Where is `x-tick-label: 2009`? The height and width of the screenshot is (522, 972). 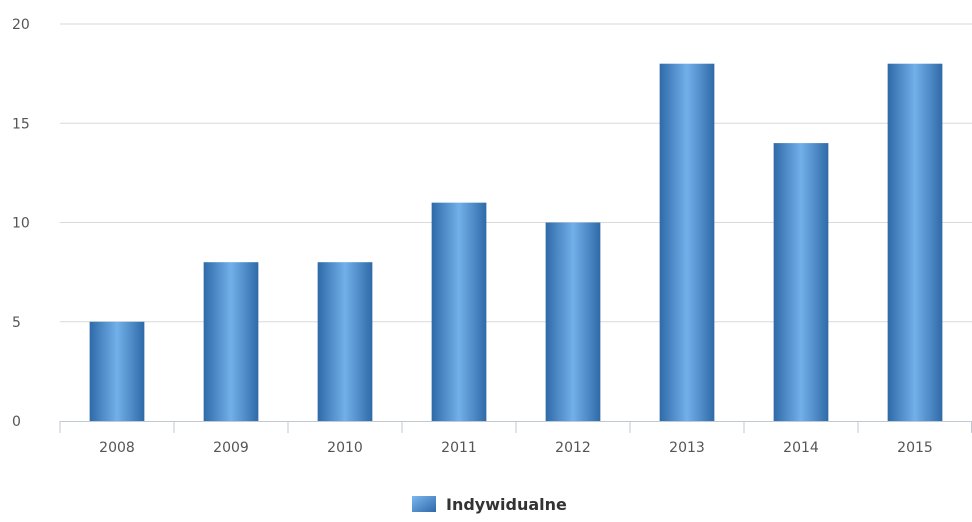 x-tick-label: 2009 is located at coordinates (231, 448).